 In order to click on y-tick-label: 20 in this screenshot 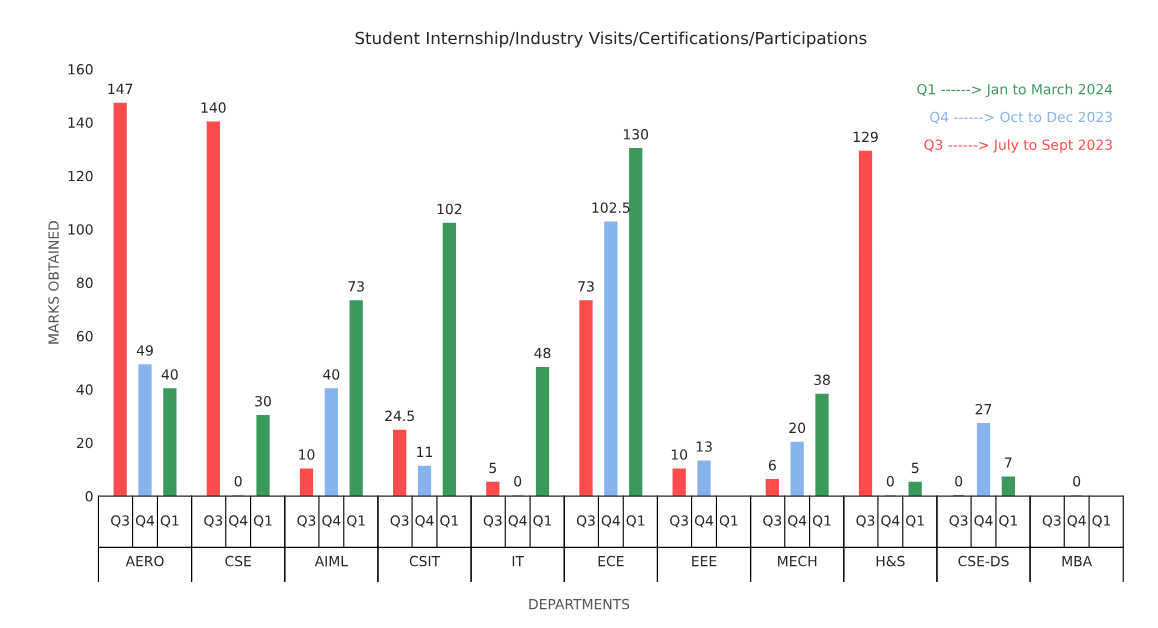, I will do `click(84, 443)`.